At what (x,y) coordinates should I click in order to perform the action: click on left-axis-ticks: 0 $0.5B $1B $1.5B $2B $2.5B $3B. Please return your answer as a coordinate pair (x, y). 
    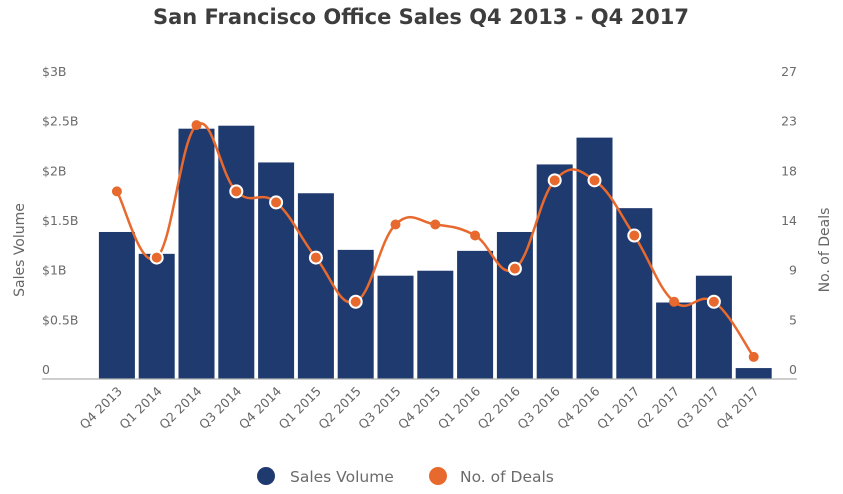
    Looking at the image, I should click on (60, 220).